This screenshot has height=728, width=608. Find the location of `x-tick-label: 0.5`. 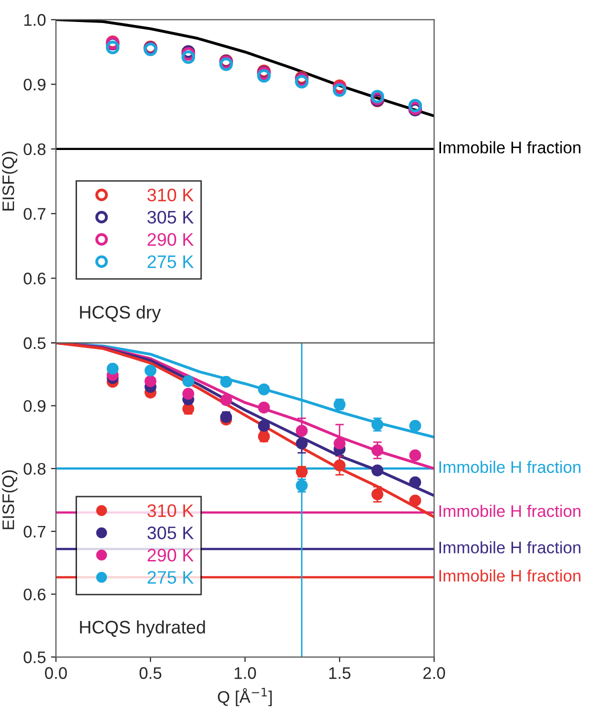

x-tick-label: 0.5 is located at coordinates (151, 673).